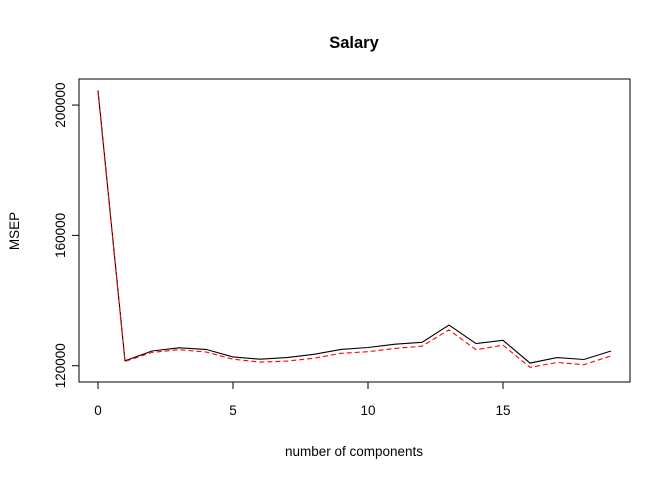 This screenshot has width=672, height=480. Describe the element at coordinates (367, 410) in the screenshot. I see `x-tick-label: 10` at that location.